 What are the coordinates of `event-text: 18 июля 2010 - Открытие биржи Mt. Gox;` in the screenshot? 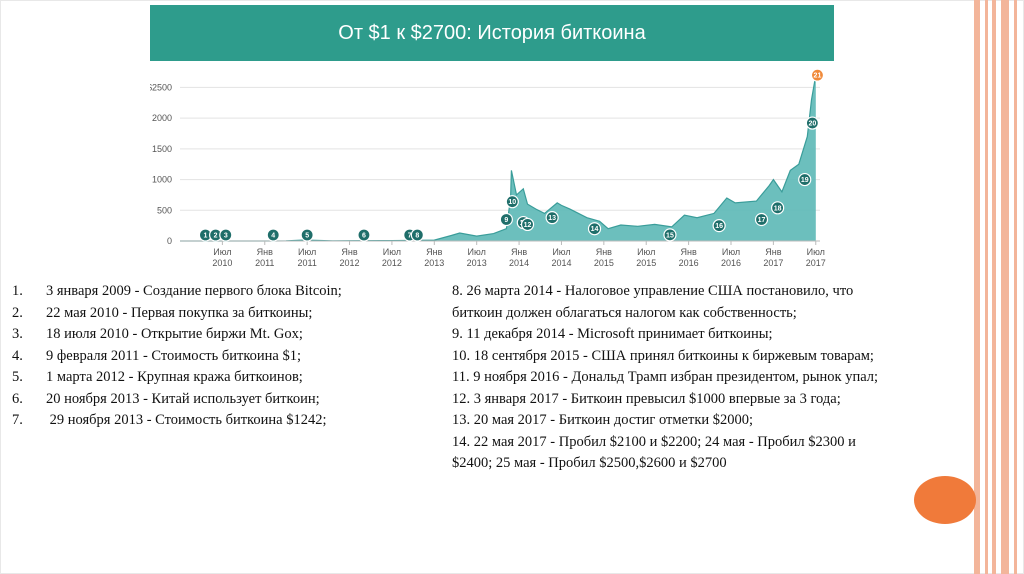 It's located at (174, 334).